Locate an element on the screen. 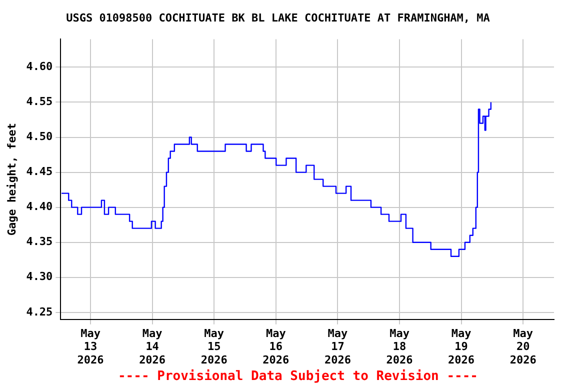 This screenshot has width=576, height=384. y-tick-label: 4.25 is located at coordinates (39, 311).